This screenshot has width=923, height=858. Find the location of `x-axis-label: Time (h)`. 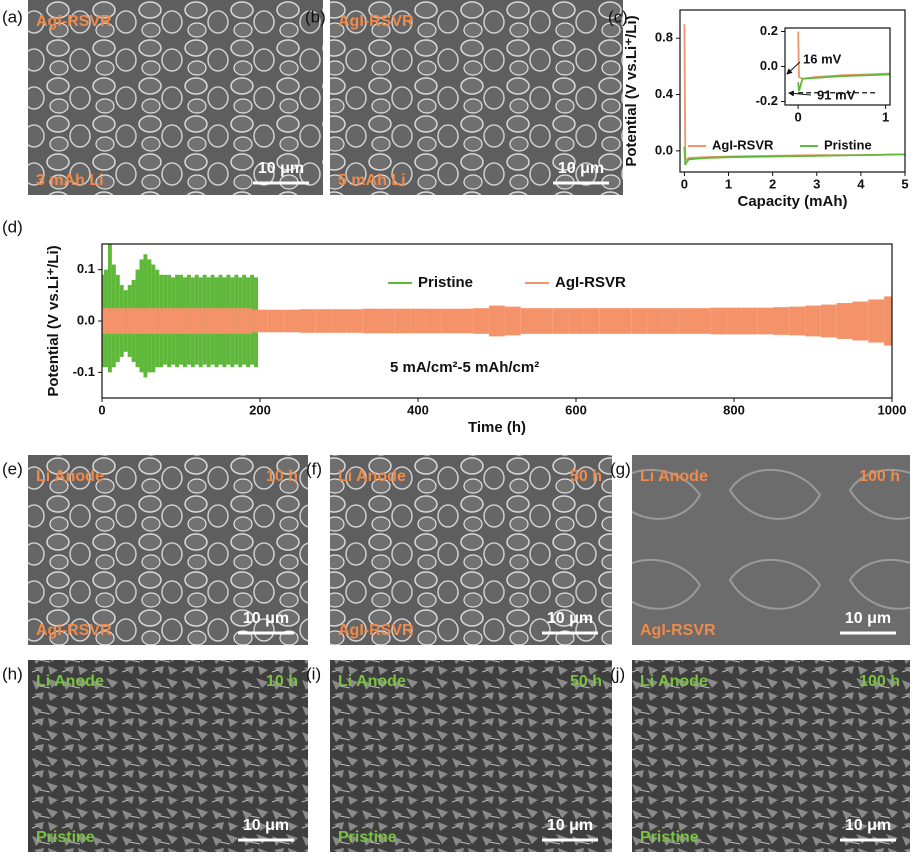

x-axis-label: Time (h) is located at coordinates (497, 427).